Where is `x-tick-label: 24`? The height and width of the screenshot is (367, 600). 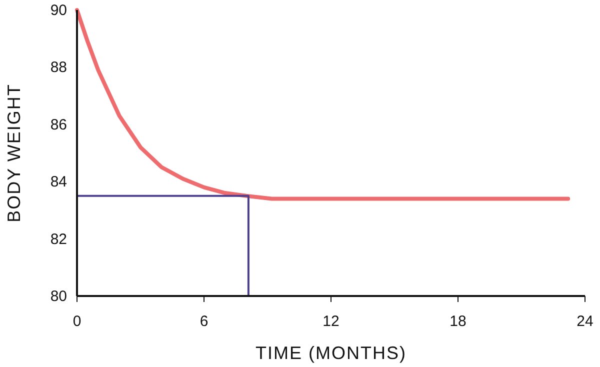
x-tick-label: 24 is located at coordinates (585, 321).